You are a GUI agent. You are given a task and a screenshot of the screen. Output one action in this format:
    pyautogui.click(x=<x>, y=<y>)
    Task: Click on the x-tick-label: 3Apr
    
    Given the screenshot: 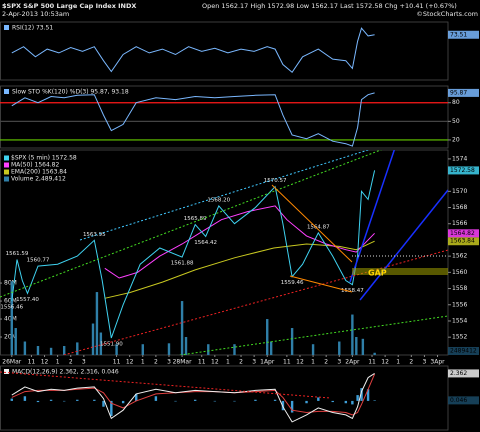 What is the action you would take?
    pyautogui.click(x=437, y=362)
    